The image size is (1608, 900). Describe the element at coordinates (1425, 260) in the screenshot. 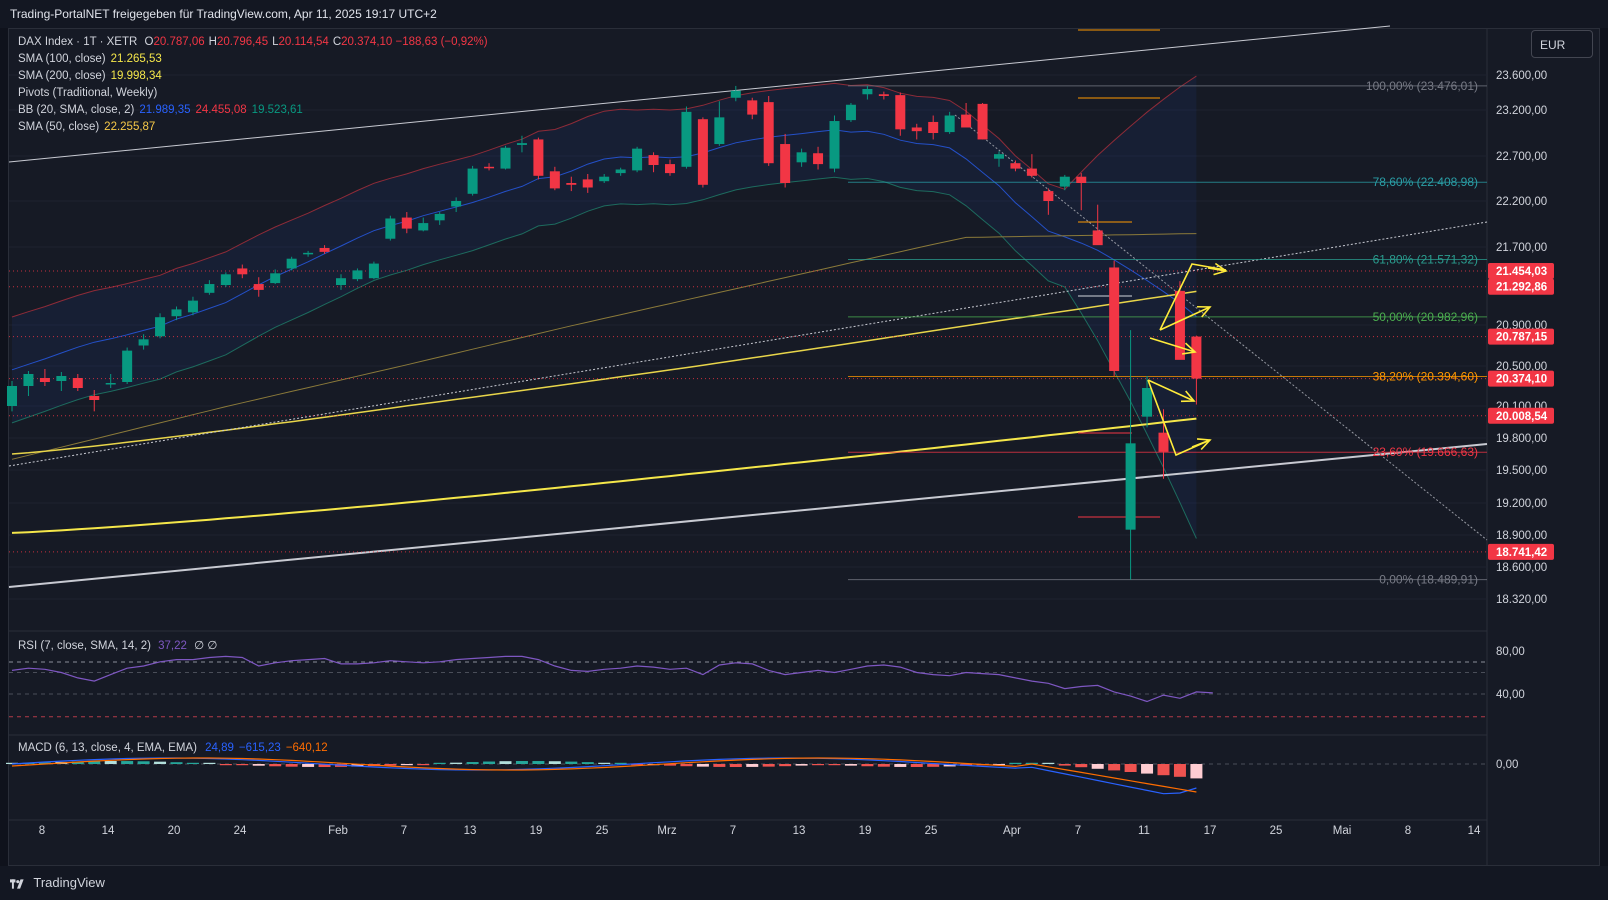

I see `fib-level-label: 61,80% (21.571,32)` at that location.